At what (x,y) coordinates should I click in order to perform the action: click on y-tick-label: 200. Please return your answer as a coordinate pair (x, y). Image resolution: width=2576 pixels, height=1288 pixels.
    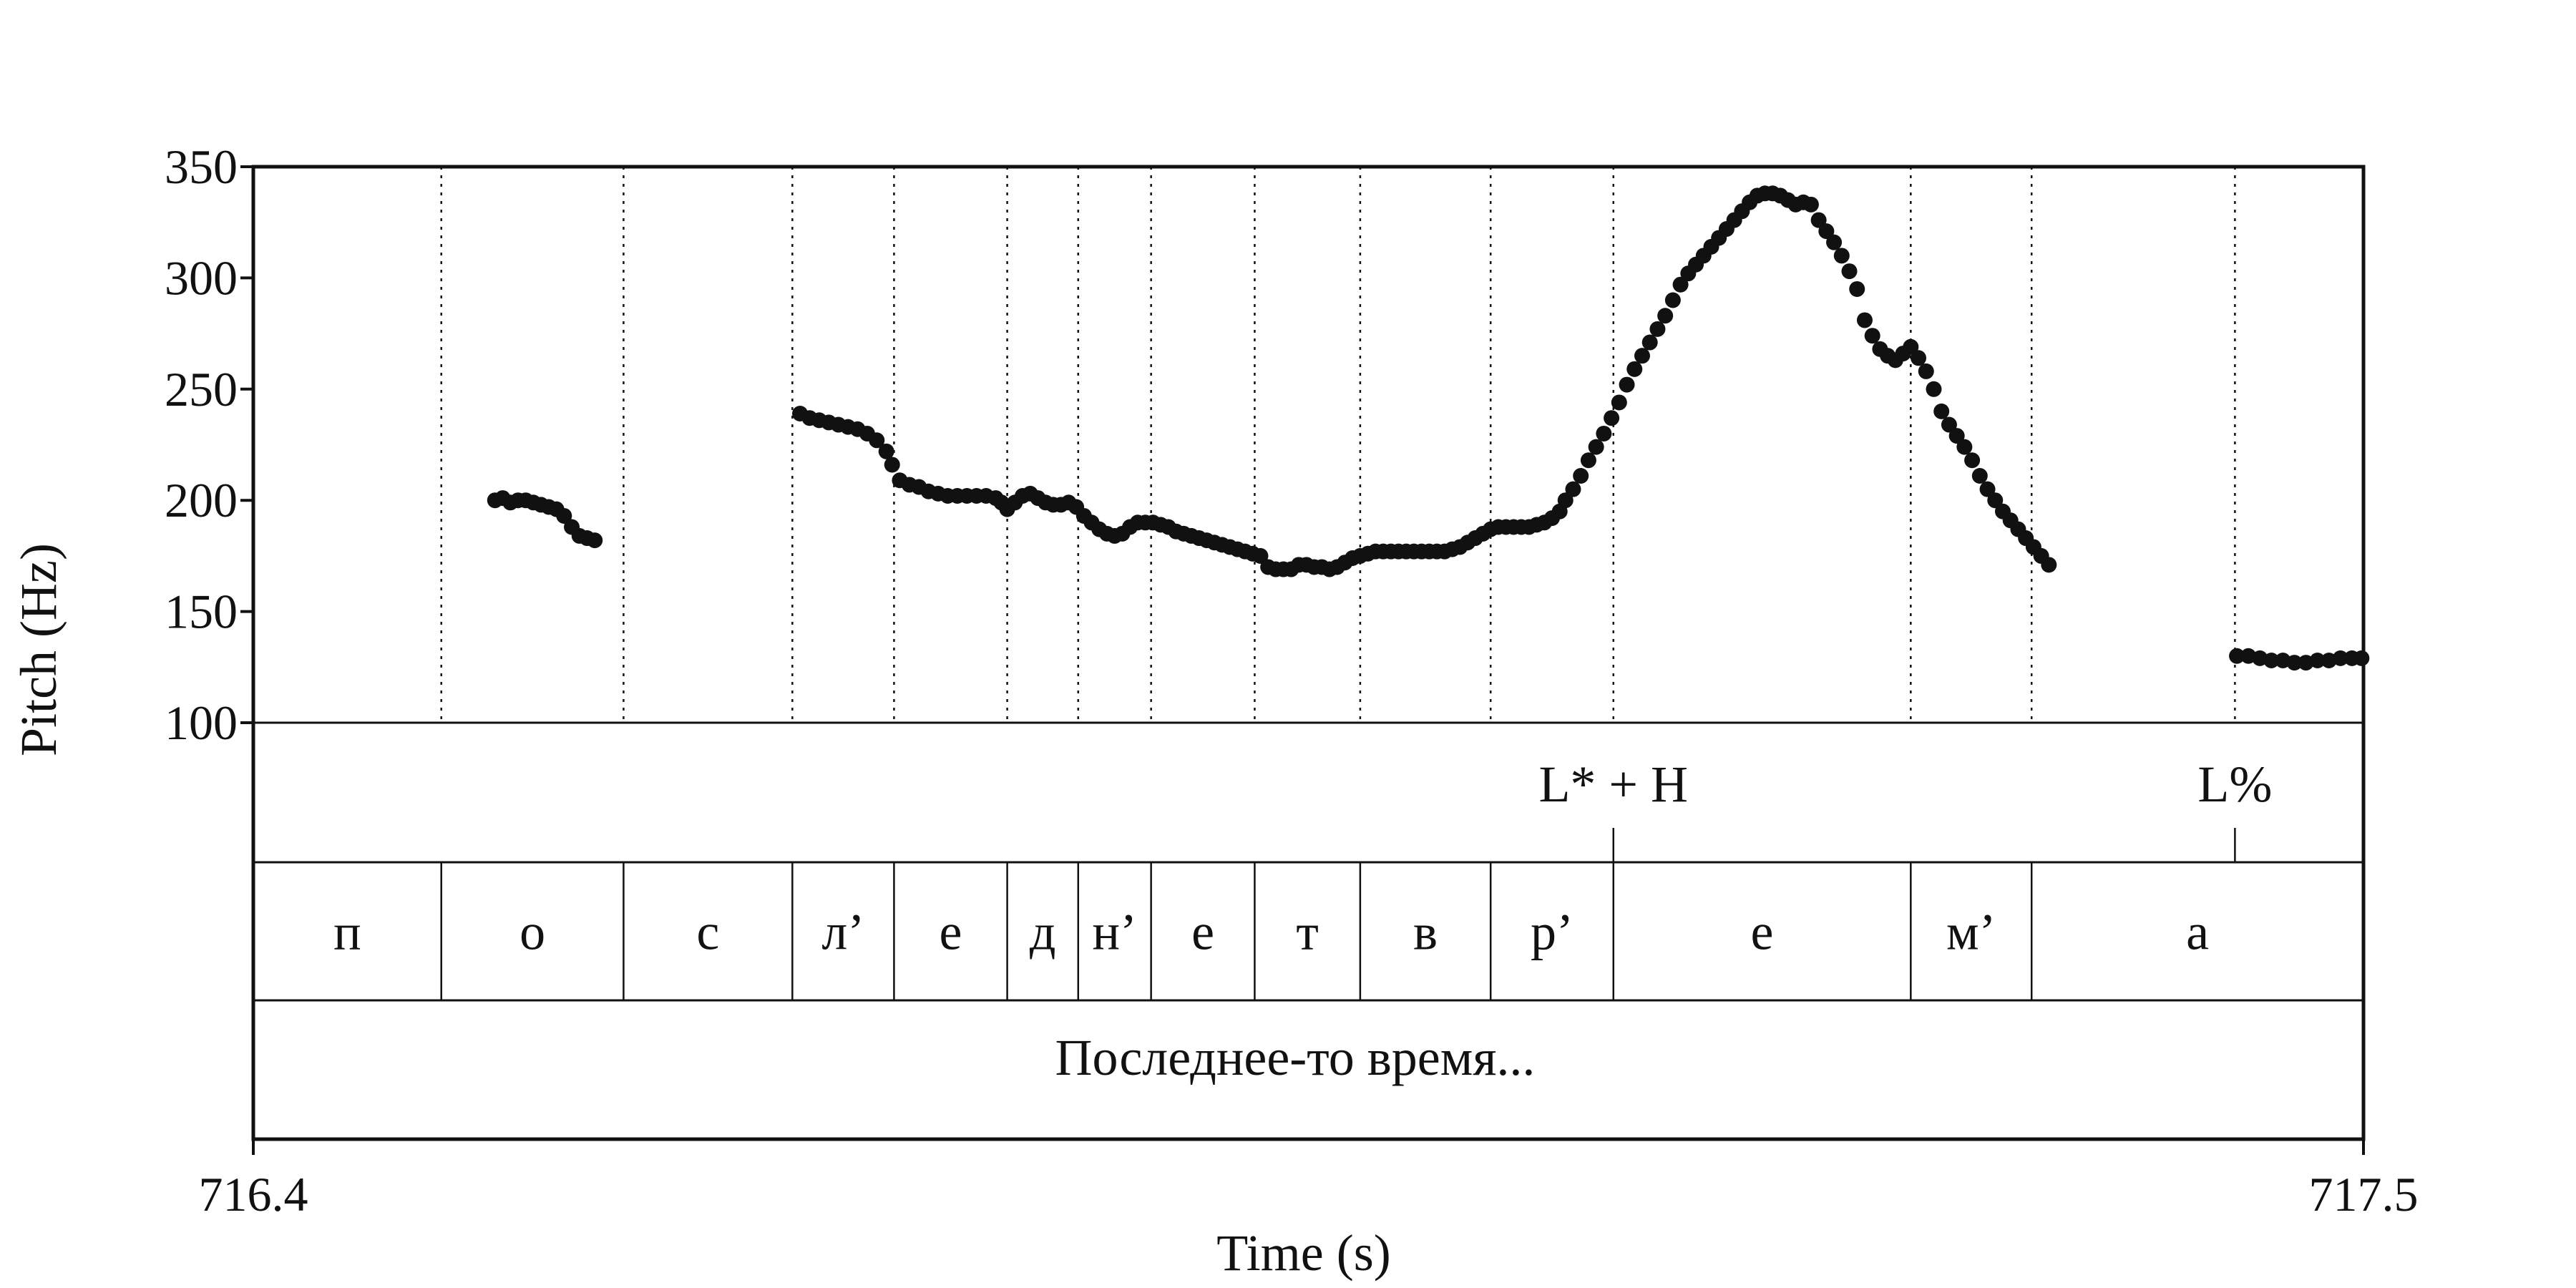
    Looking at the image, I should click on (201, 500).